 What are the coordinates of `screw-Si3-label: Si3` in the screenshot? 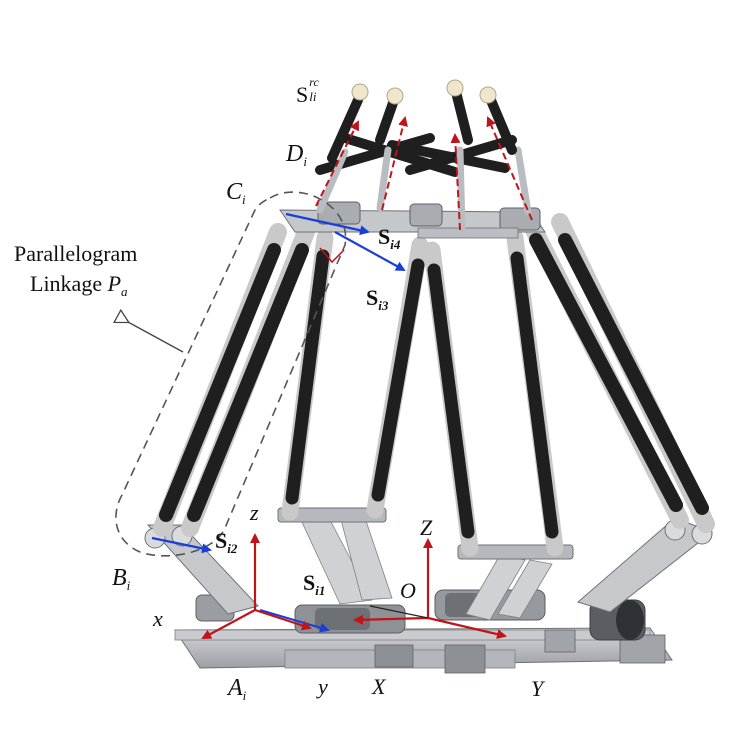 It's located at (377, 299).